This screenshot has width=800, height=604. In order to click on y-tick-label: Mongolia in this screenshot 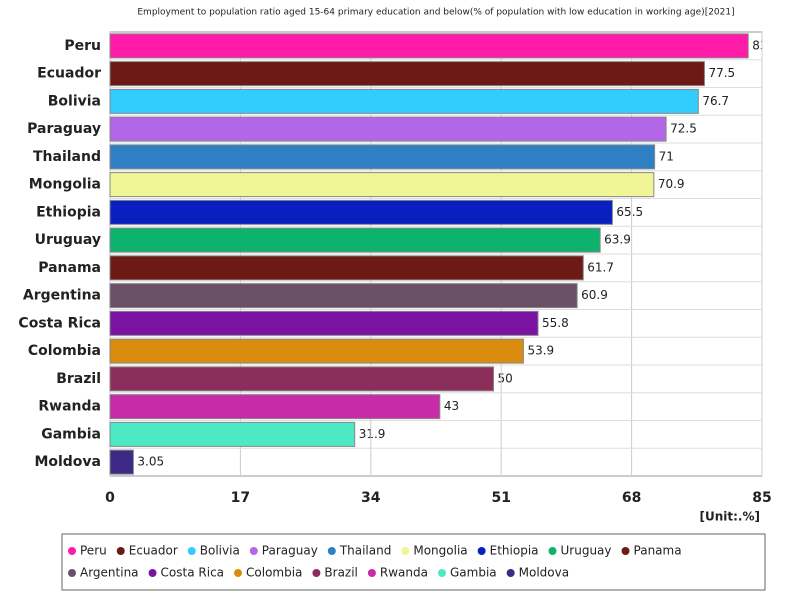, I will do `click(65, 185)`.